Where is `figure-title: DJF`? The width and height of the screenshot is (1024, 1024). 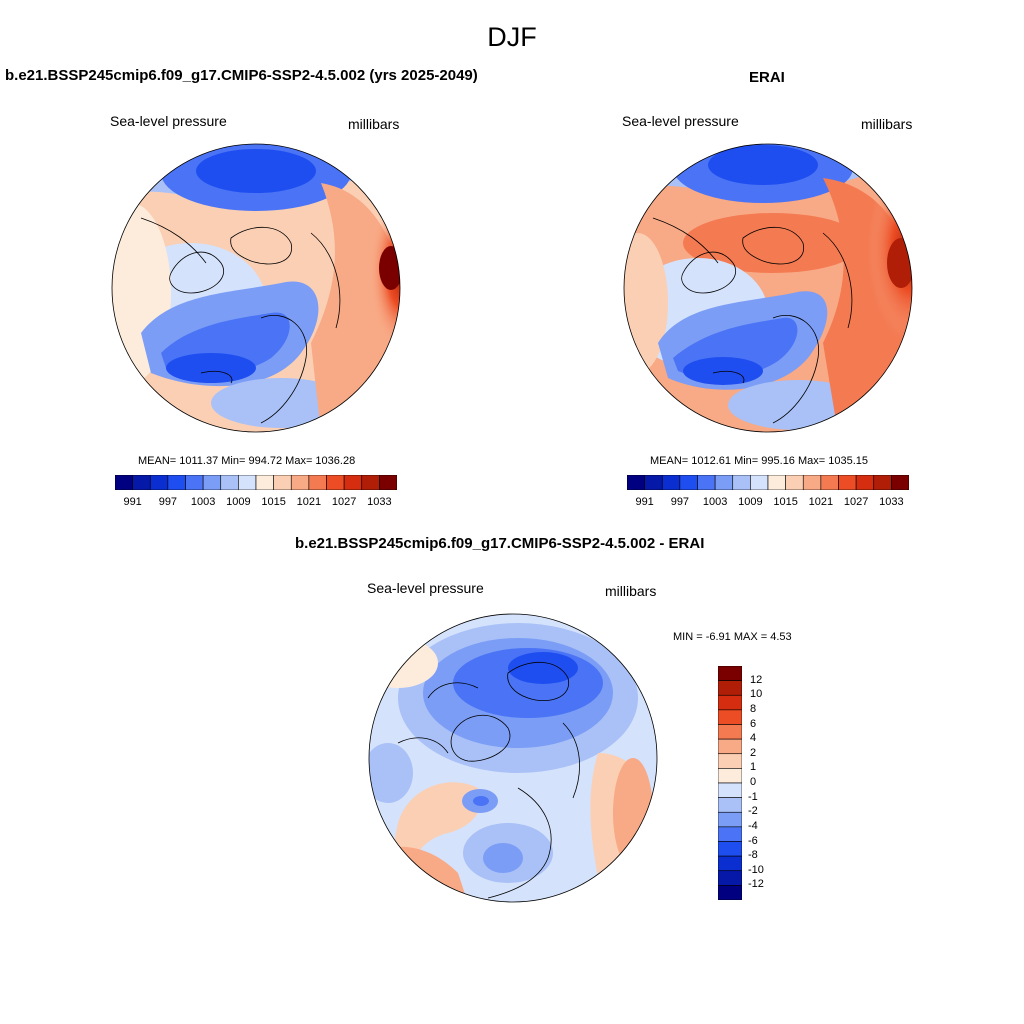
figure-title: DJF is located at coordinates (512, 37).